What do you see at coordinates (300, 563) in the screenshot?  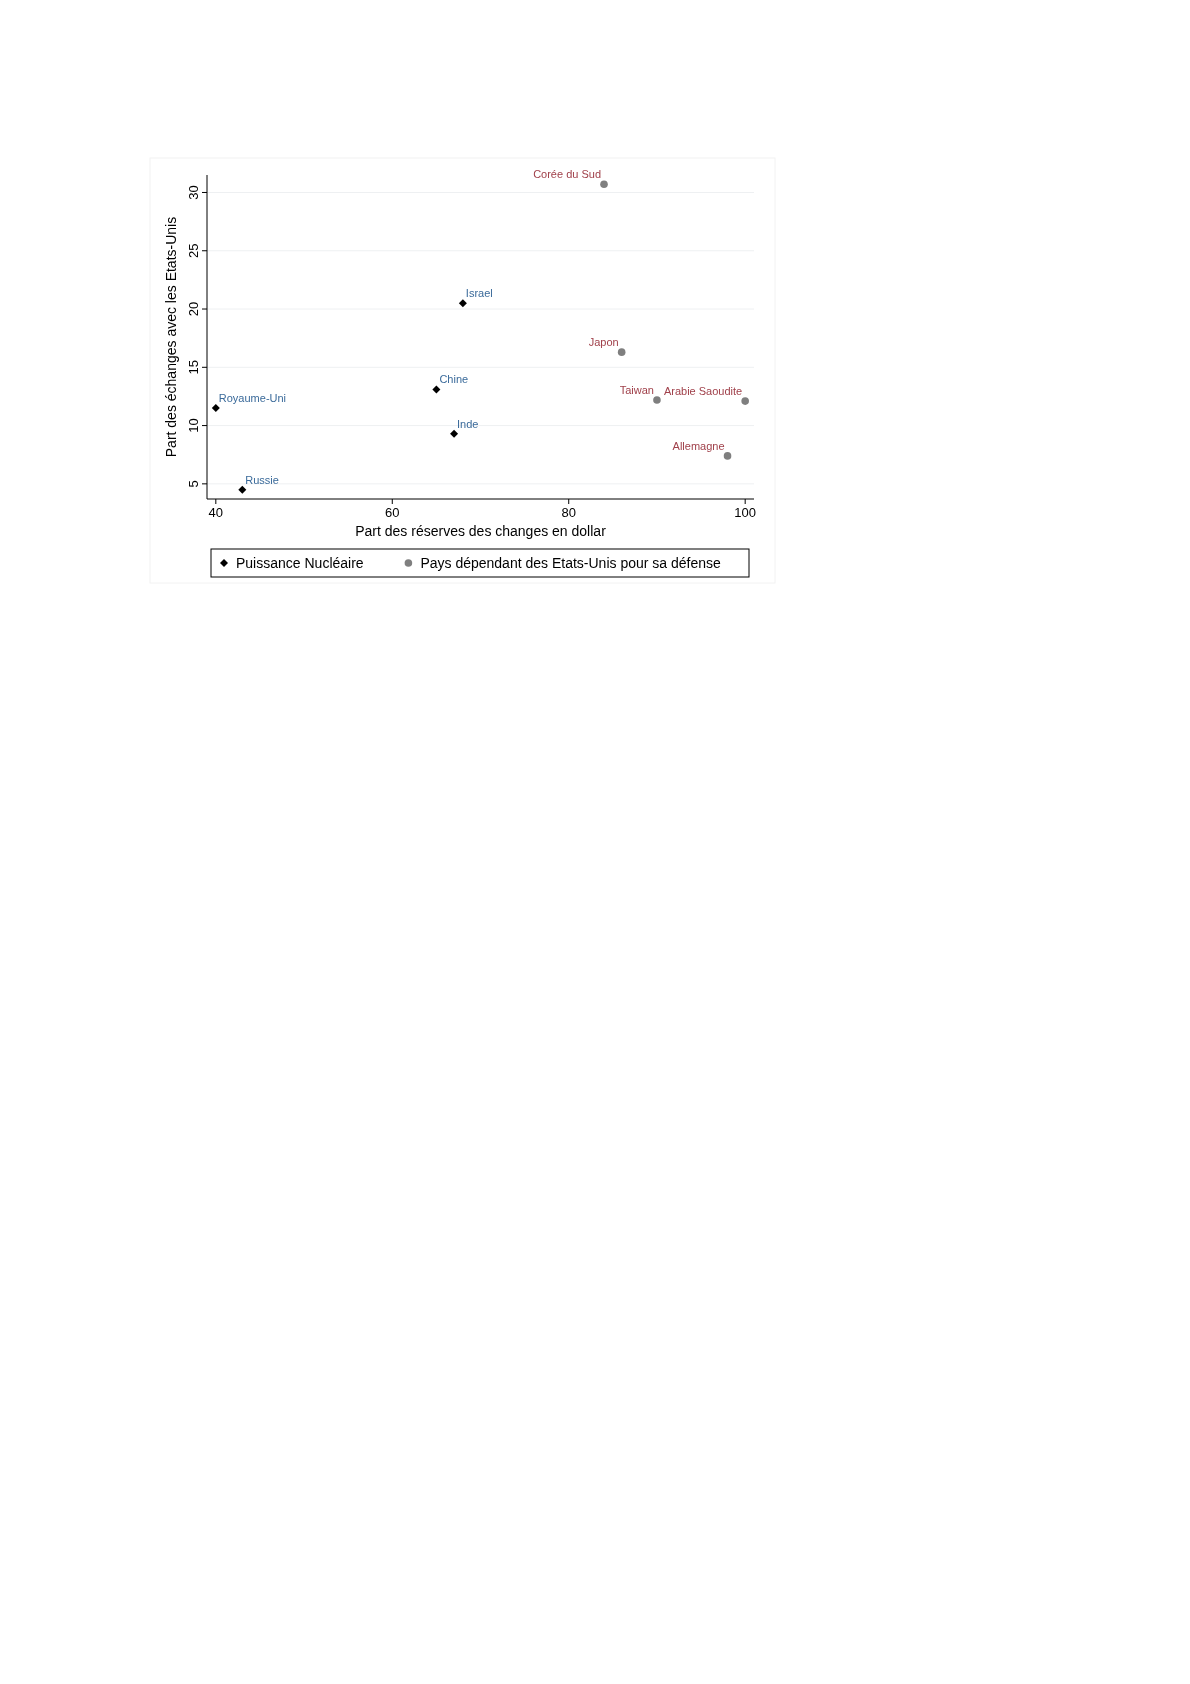 I see `legend-label: Puissance Nucléaire` at bounding box center [300, 563].